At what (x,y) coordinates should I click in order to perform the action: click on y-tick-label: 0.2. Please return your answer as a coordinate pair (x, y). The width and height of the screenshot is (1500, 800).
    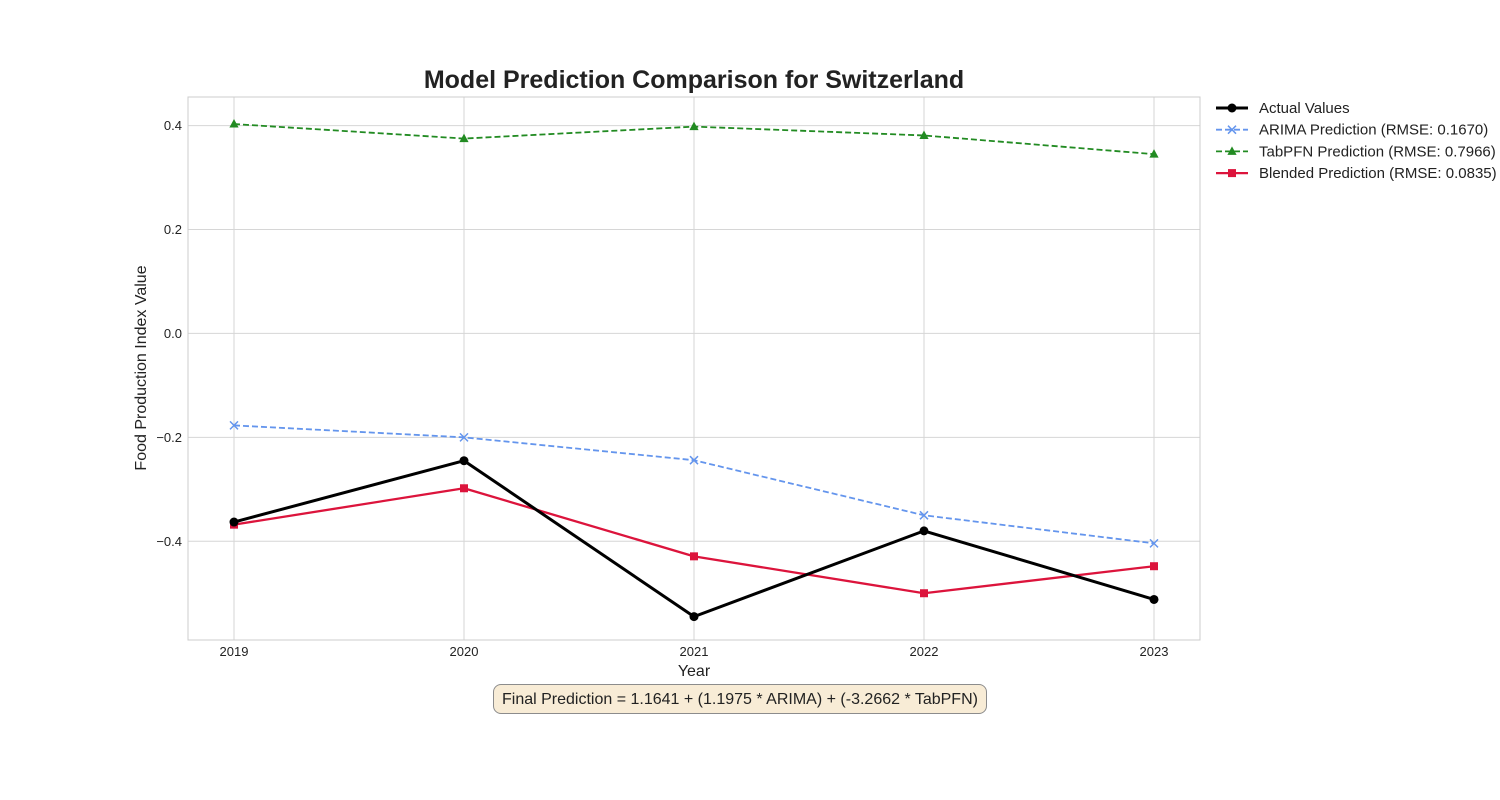
    Looking at the image, I should click on (173, 229).